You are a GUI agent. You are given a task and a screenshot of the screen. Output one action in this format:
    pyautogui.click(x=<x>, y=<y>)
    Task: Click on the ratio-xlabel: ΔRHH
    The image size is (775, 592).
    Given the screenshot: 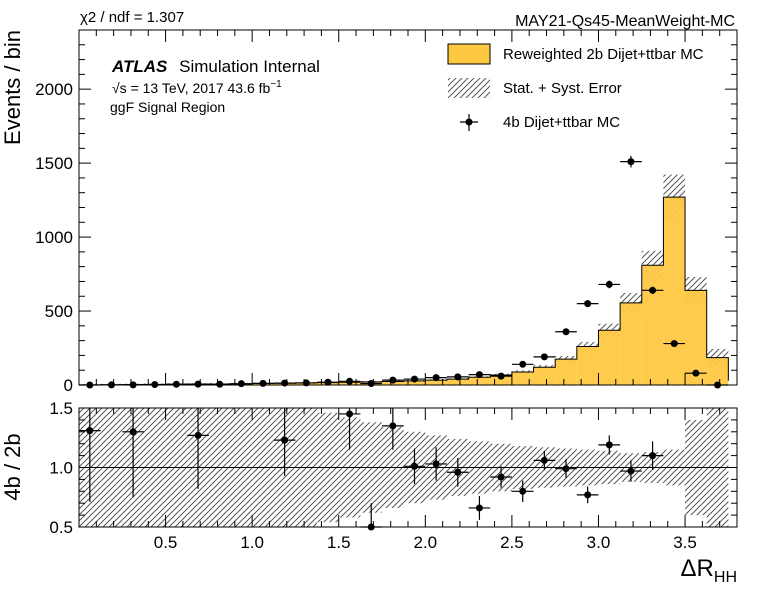 What is the action you would take?
    pyautogui.click(x=709, y=570)
    